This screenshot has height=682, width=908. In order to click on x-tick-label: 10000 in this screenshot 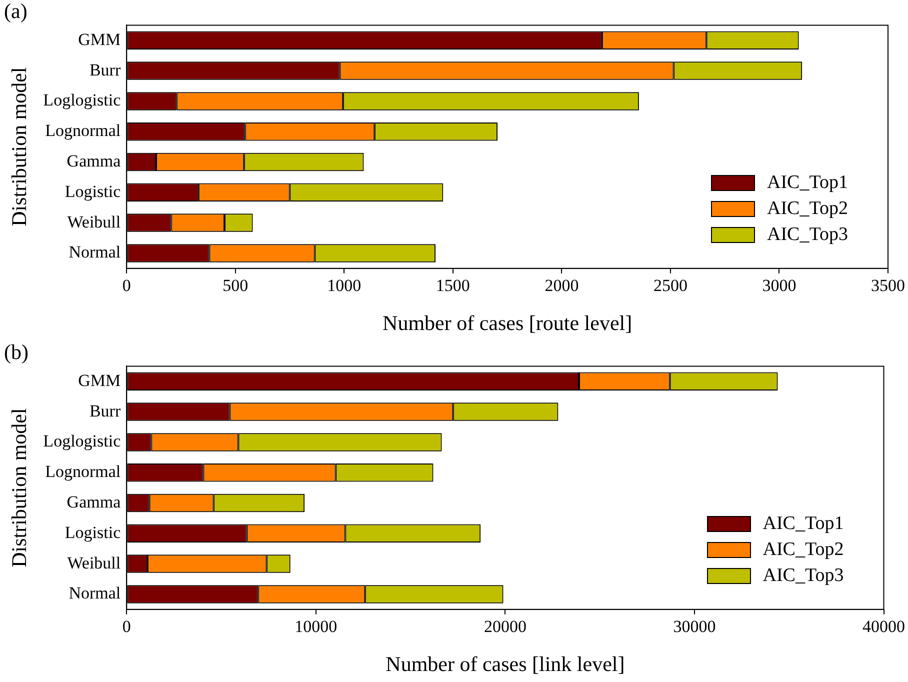, I will do `click(316, 626)`.